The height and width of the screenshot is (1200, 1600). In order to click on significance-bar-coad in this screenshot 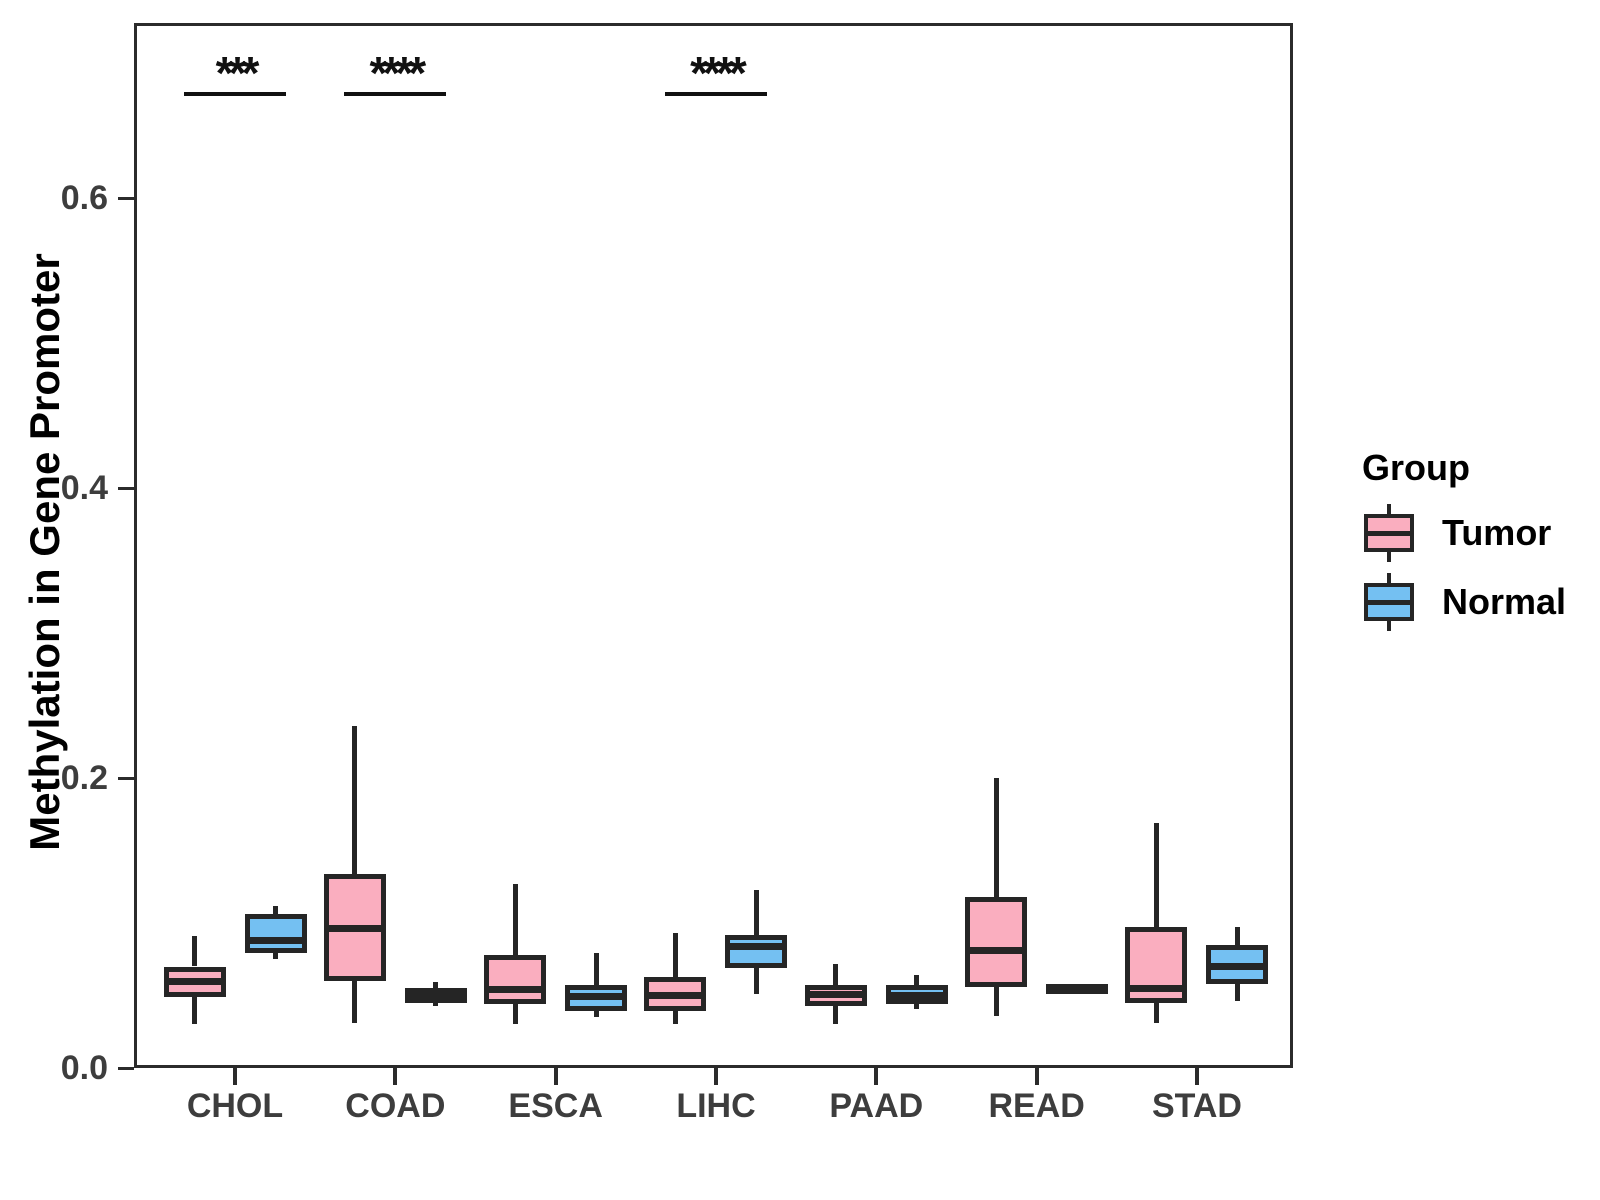, I will do `click(395, 94)`.